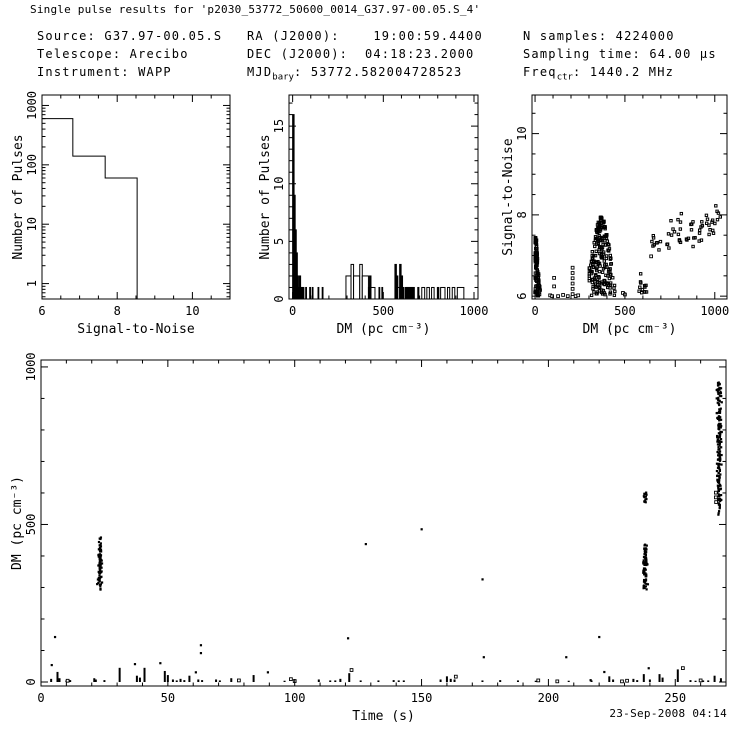 The height and width of the screenshot is (747, 747). What do you see at coordinates (32, 283) in the screenshot?
I see `svg-text: 1` at bounding box center [32, 283].